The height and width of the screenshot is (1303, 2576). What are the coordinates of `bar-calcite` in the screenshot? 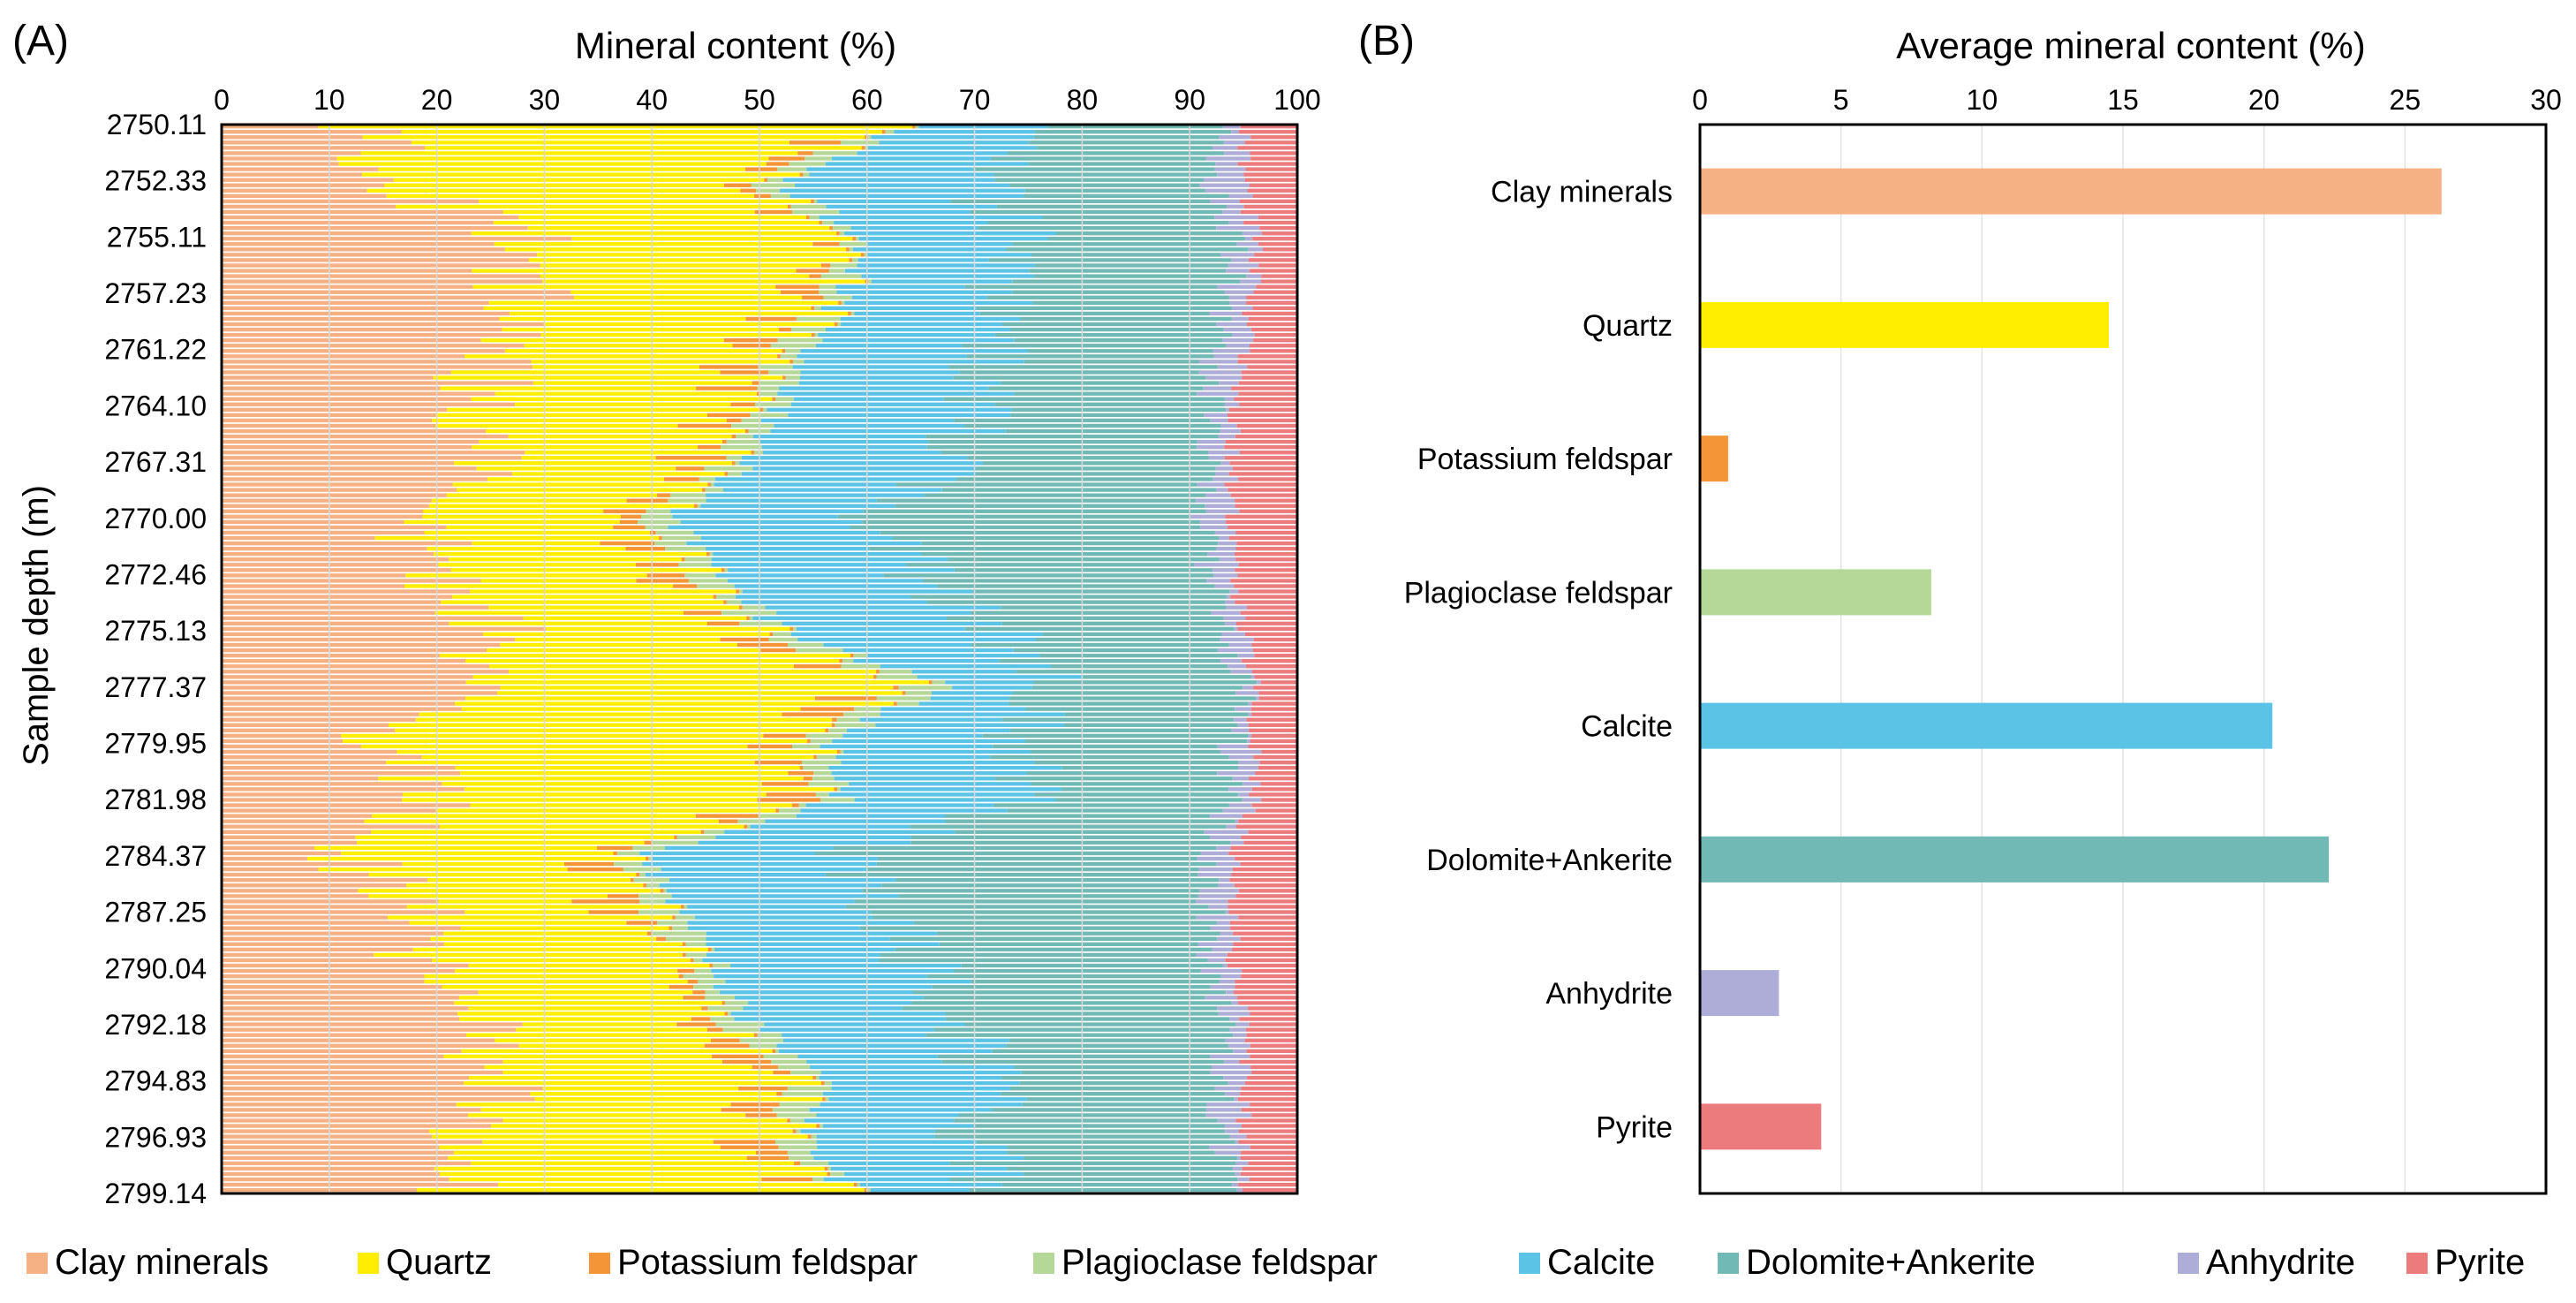 It's located at (1987, 725).